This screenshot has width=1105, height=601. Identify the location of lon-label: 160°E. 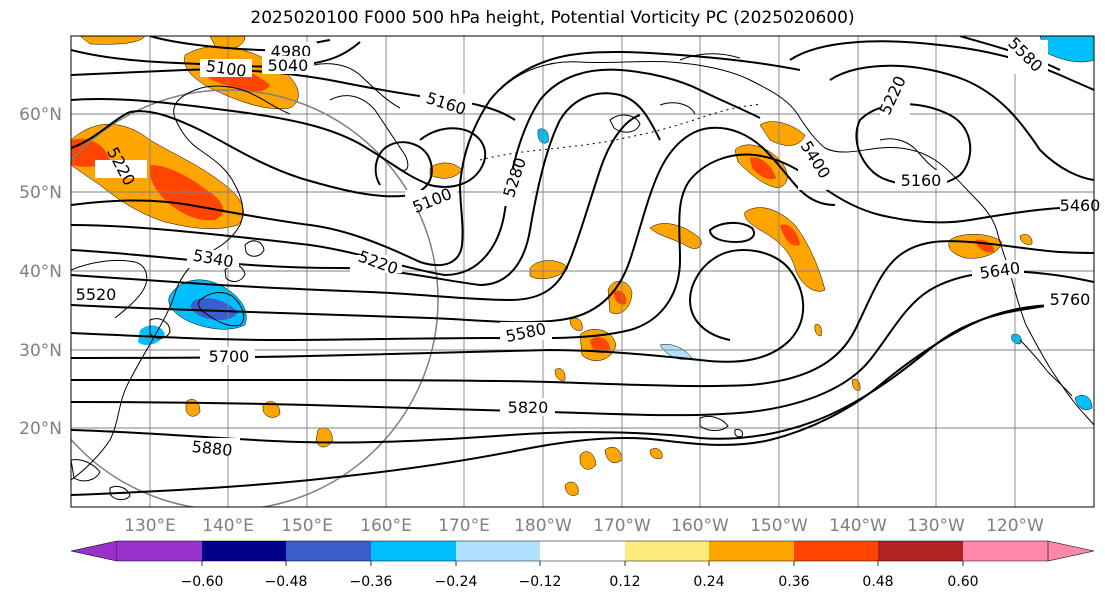
(386, 526).